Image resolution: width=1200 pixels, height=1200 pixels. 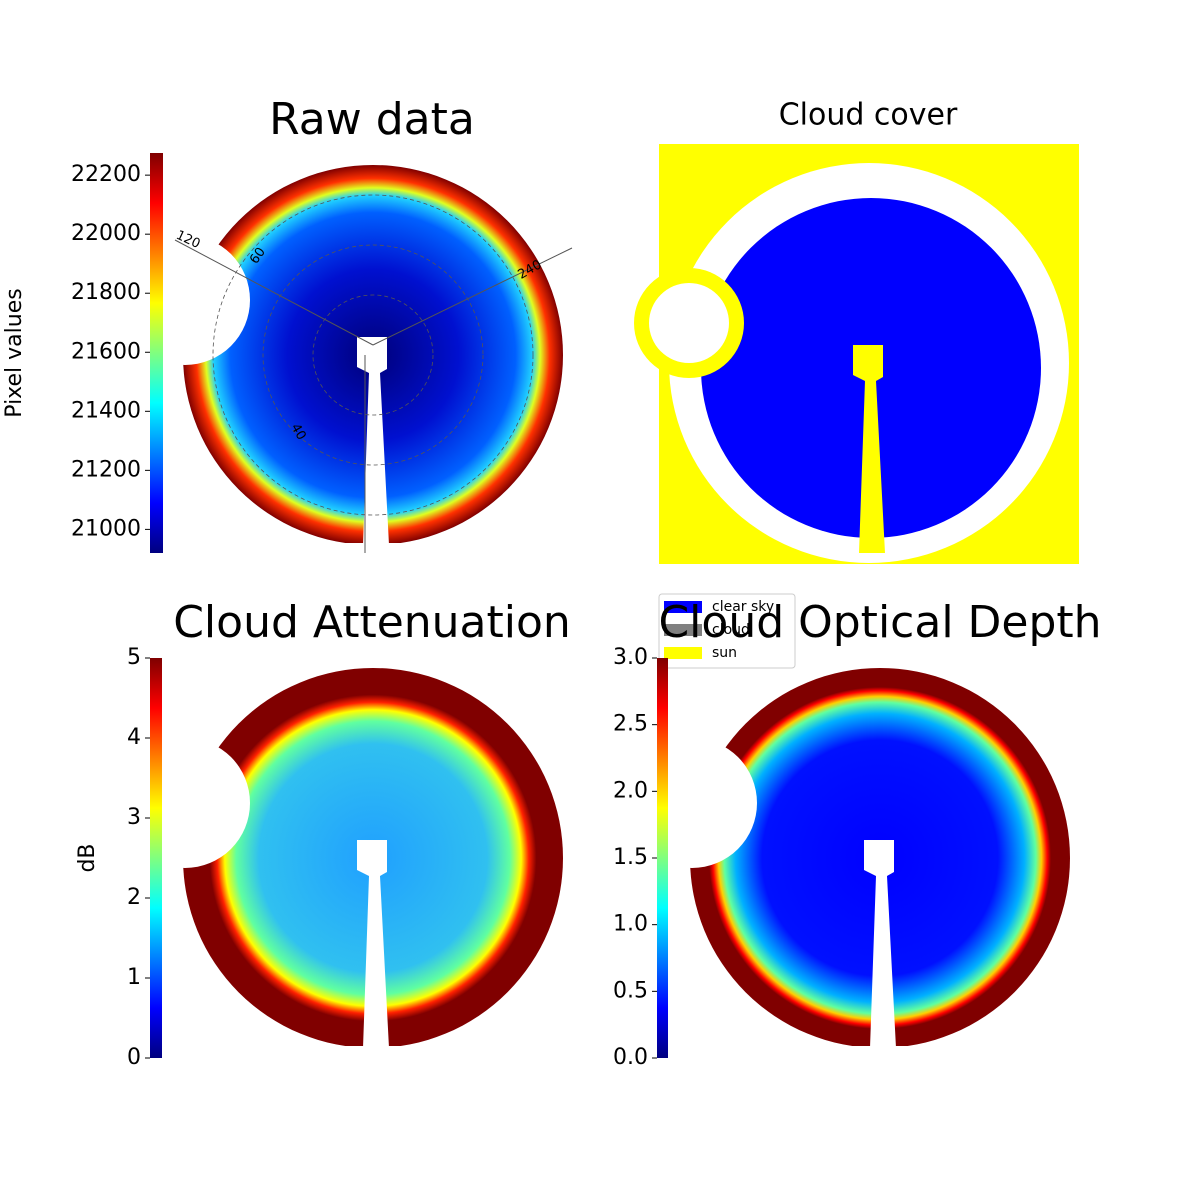 What do you see at coordinates (630, 790) in the screenshot?
I see `colorbar-tick-label: 2.0` at bounding box center [630, 790].